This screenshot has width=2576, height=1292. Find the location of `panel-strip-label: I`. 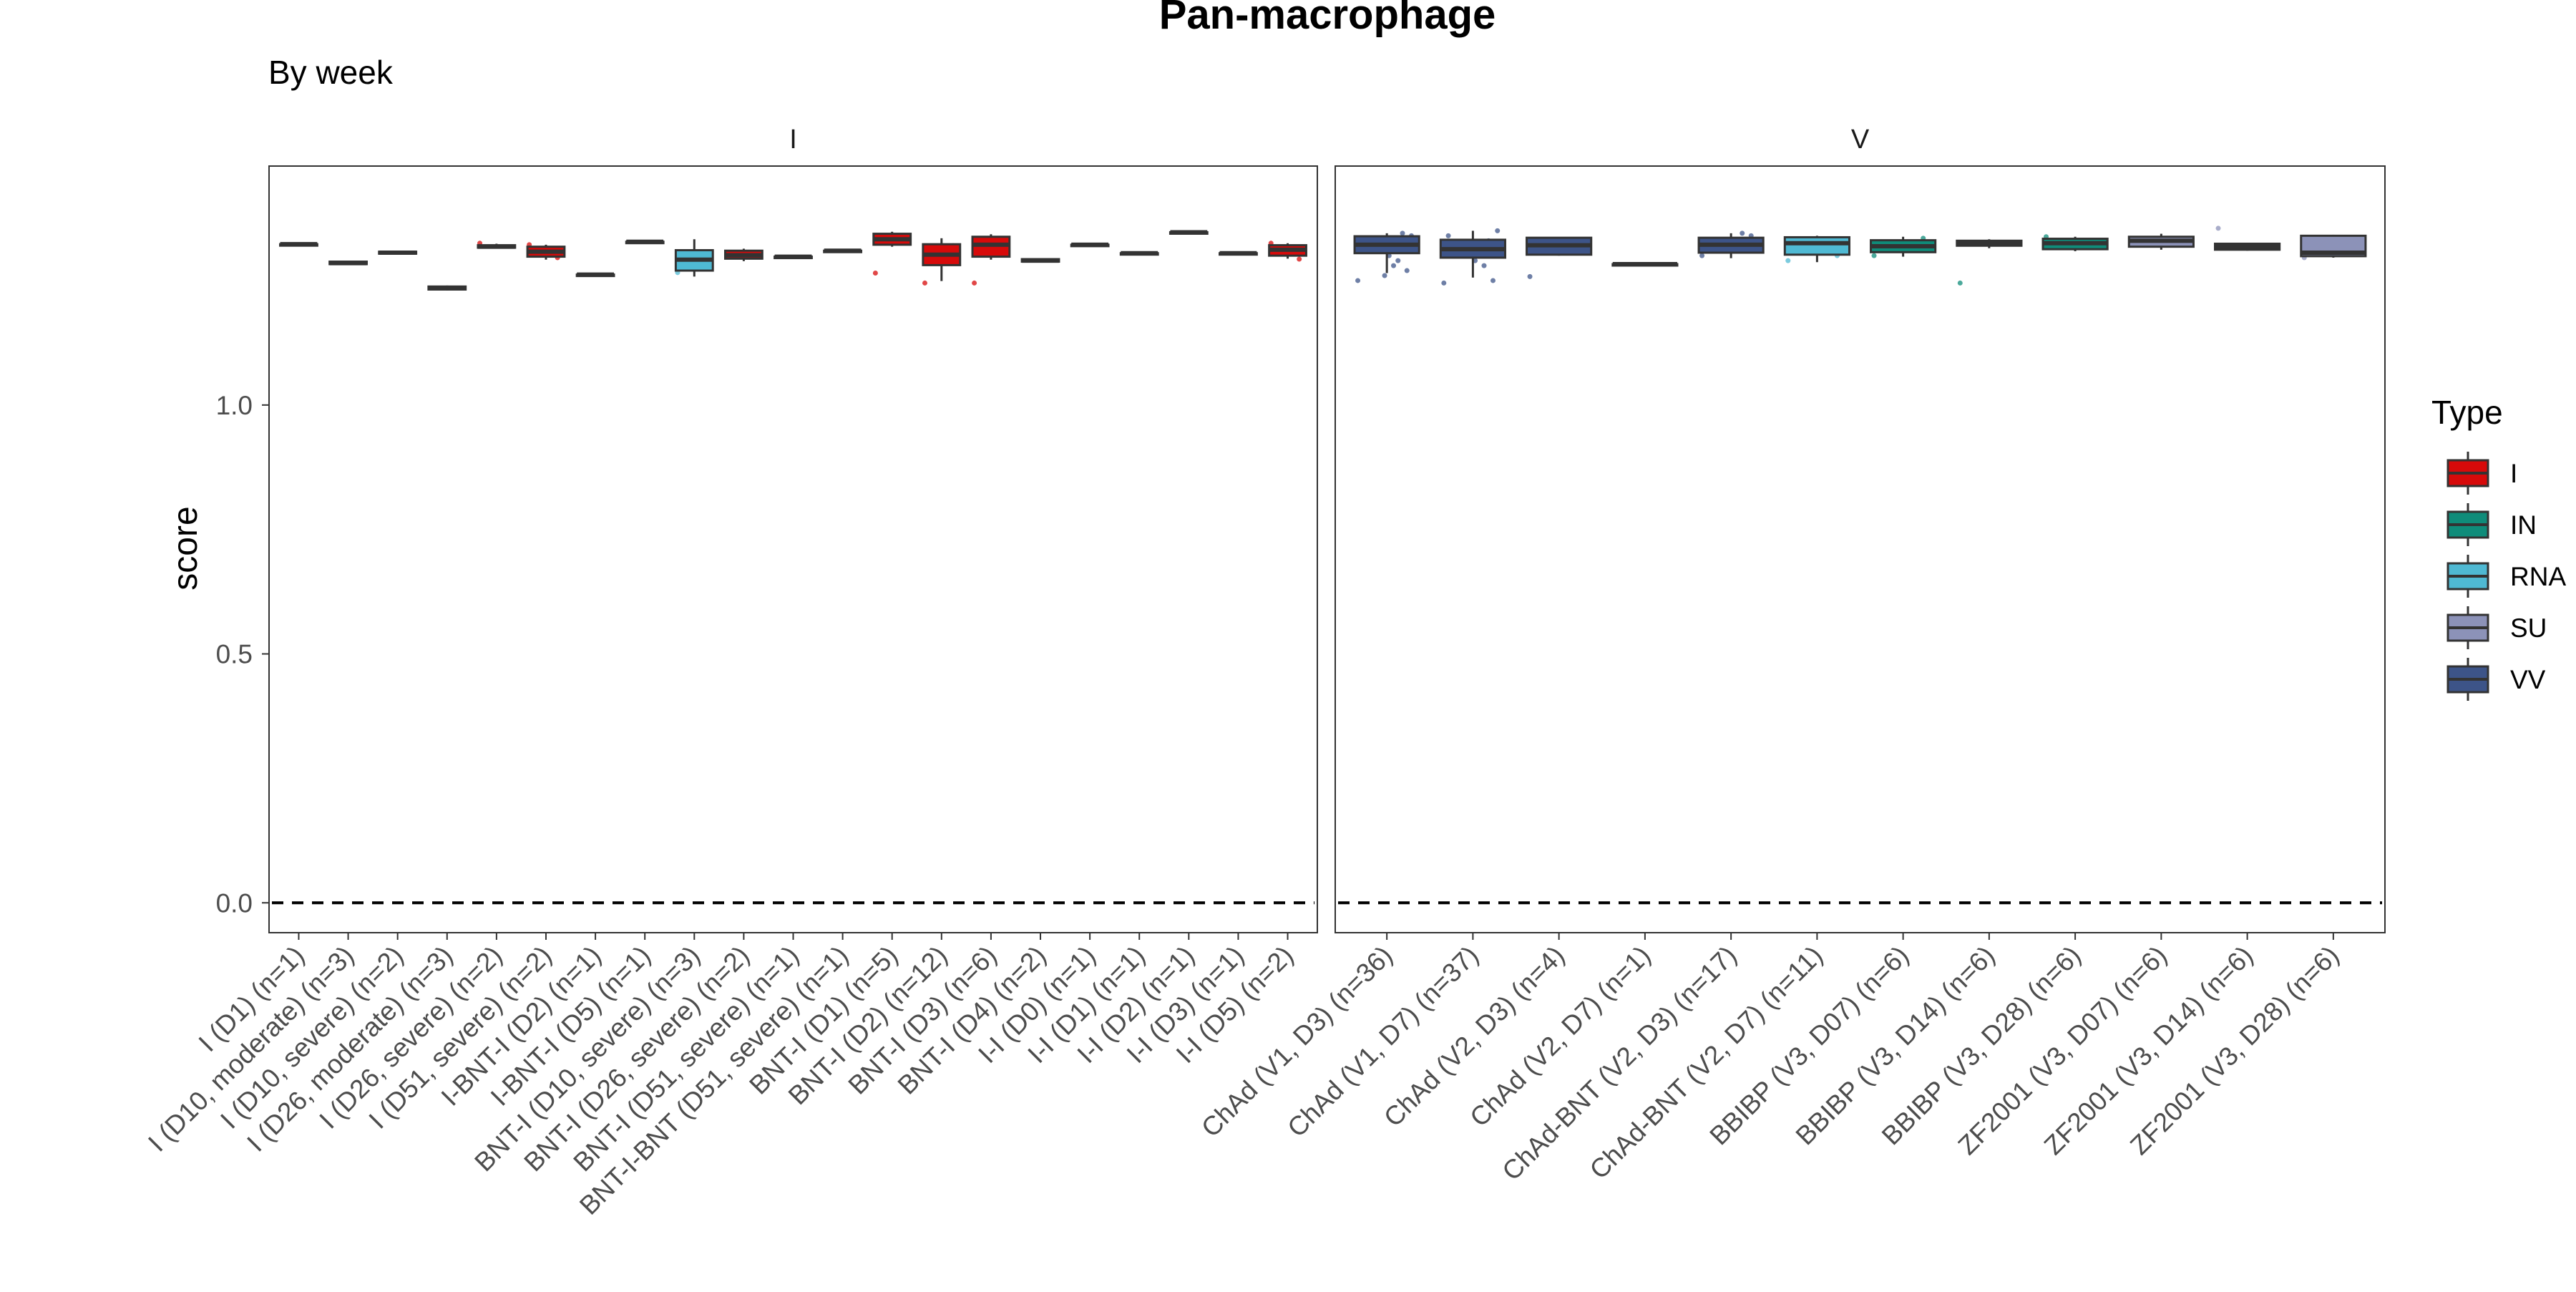

panel-strip-label: I is located at coordinates (793, 140).